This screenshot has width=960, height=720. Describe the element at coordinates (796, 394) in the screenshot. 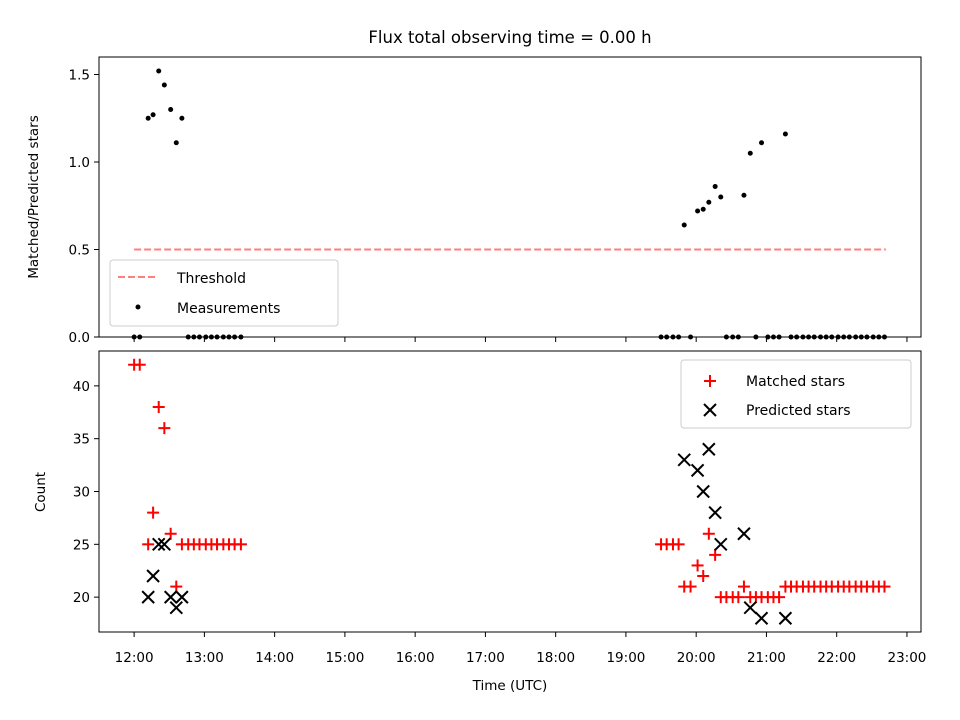

I see `bottom-legend: Matched stars Predicted stars` at that location.